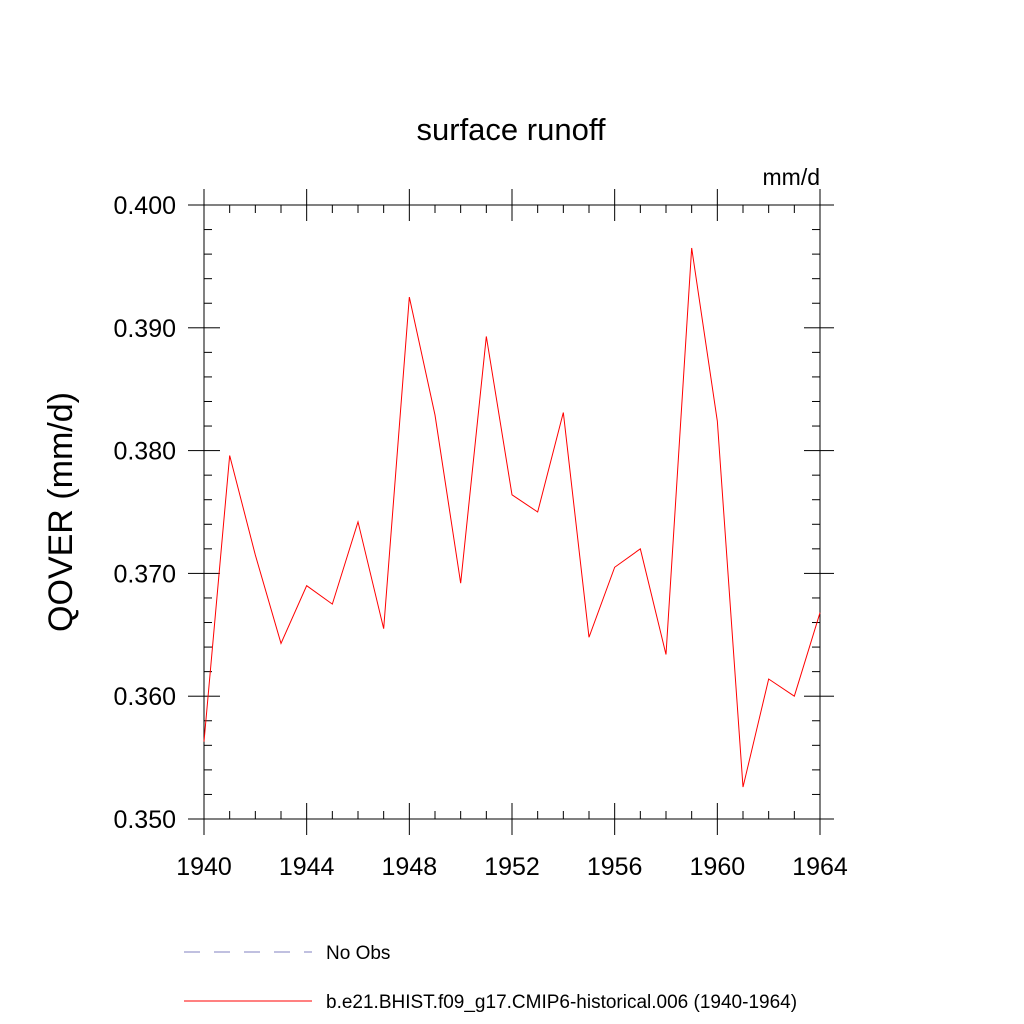 The image size is (1024, 1024). I want to click on x-tick-labels: 1940 1944 1948 1952 1956 1960 1964, so click(512, 867).